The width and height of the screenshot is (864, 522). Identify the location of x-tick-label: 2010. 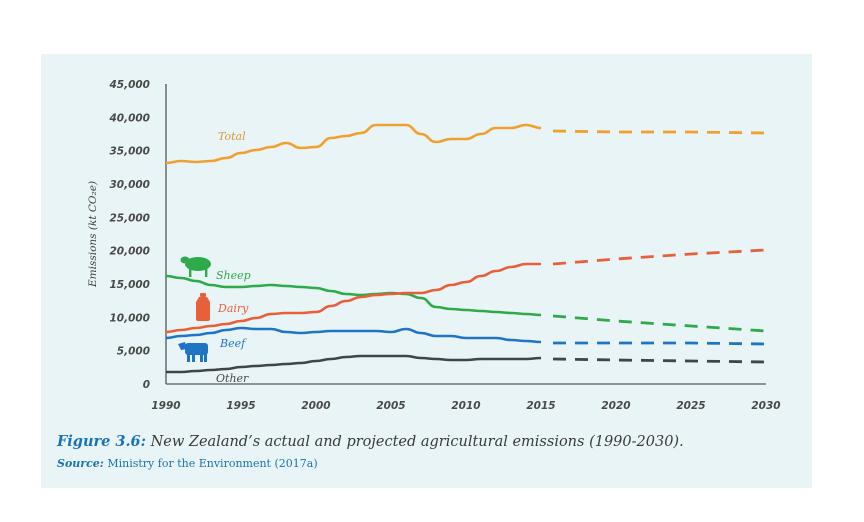
(465, 406).